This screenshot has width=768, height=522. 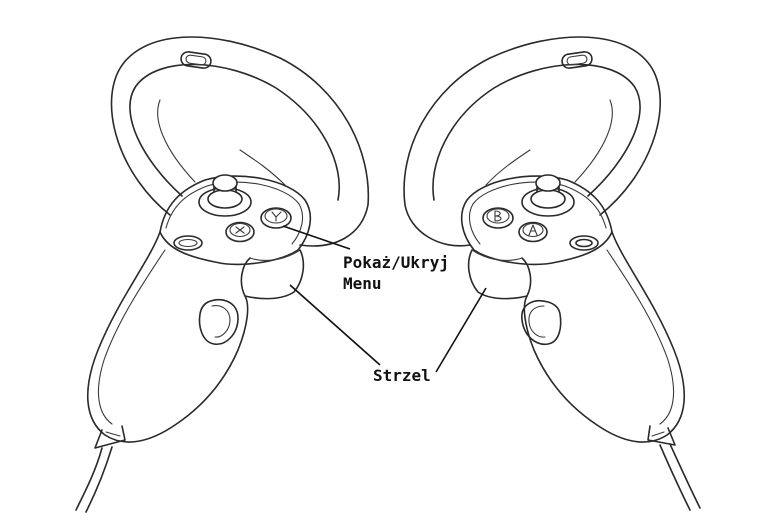 I want to click on menu-leader-line, so click(x=316, y=237).